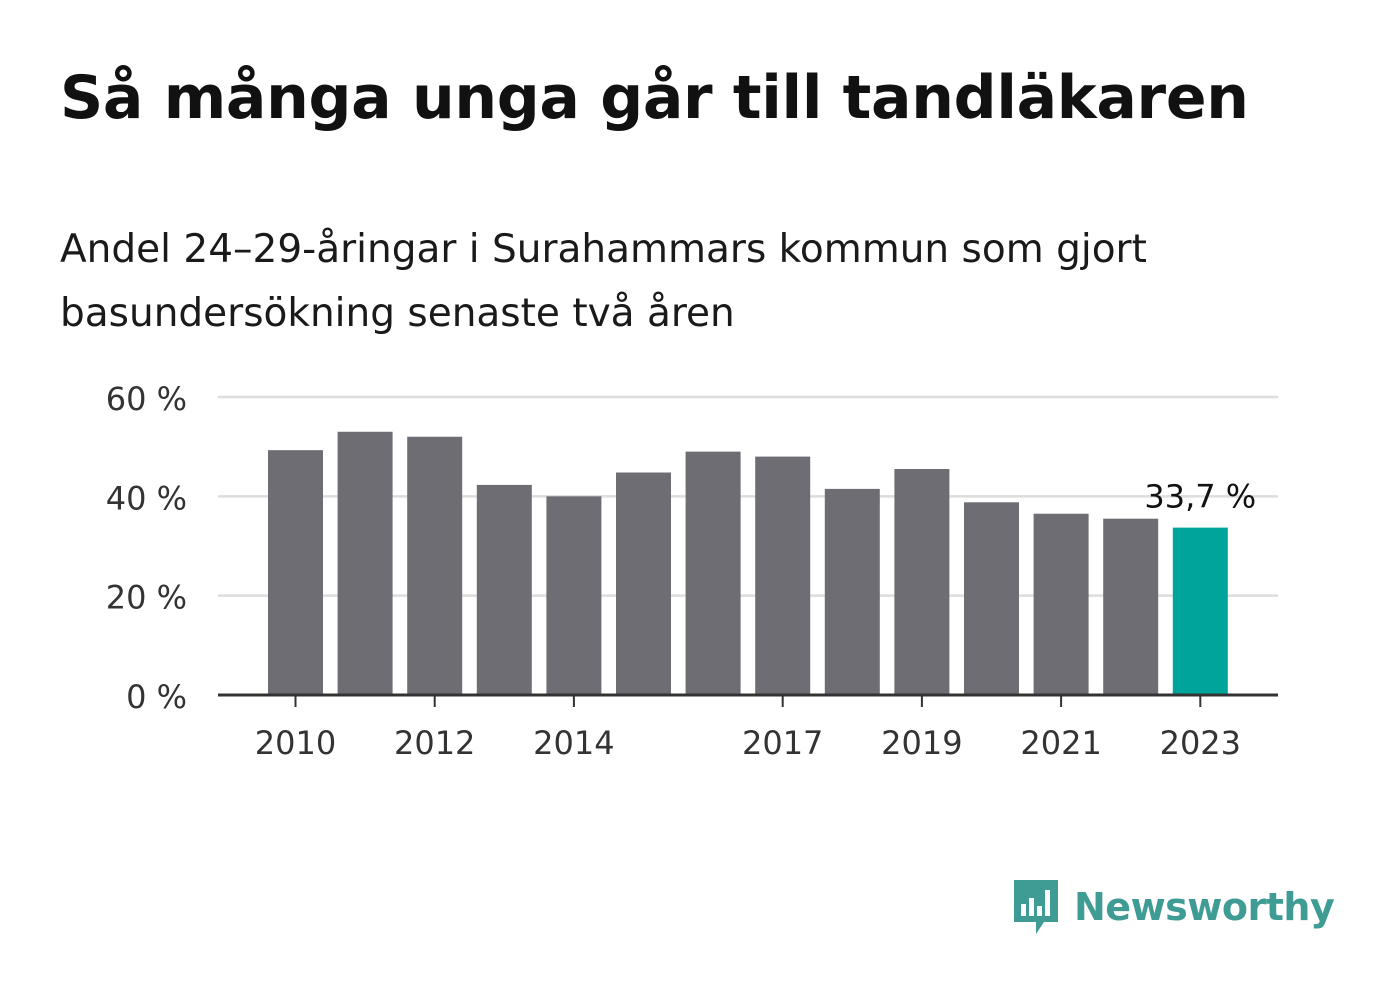  What do you see at coordinates (574, 595) in the screenshot?
I see `bar-2014` at bounding box center [574, 595].